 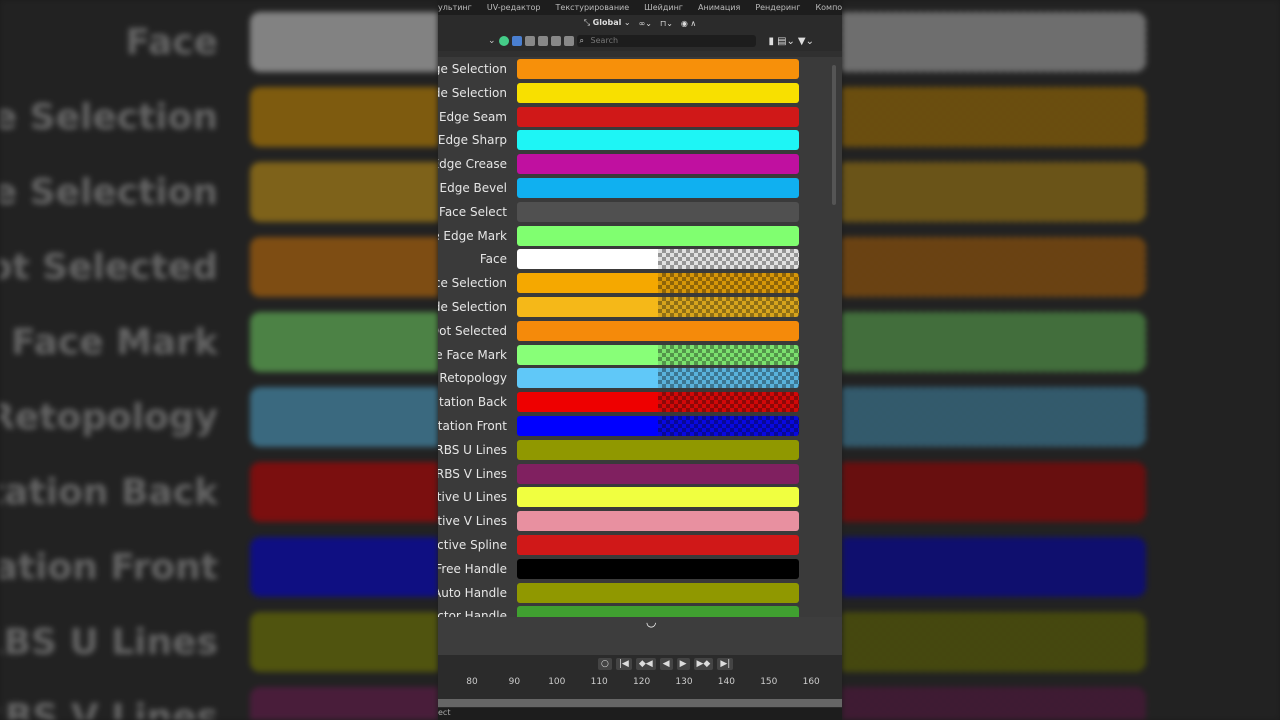 I want to click on blurred-label: ntation Front, so click(x=109, y=567).